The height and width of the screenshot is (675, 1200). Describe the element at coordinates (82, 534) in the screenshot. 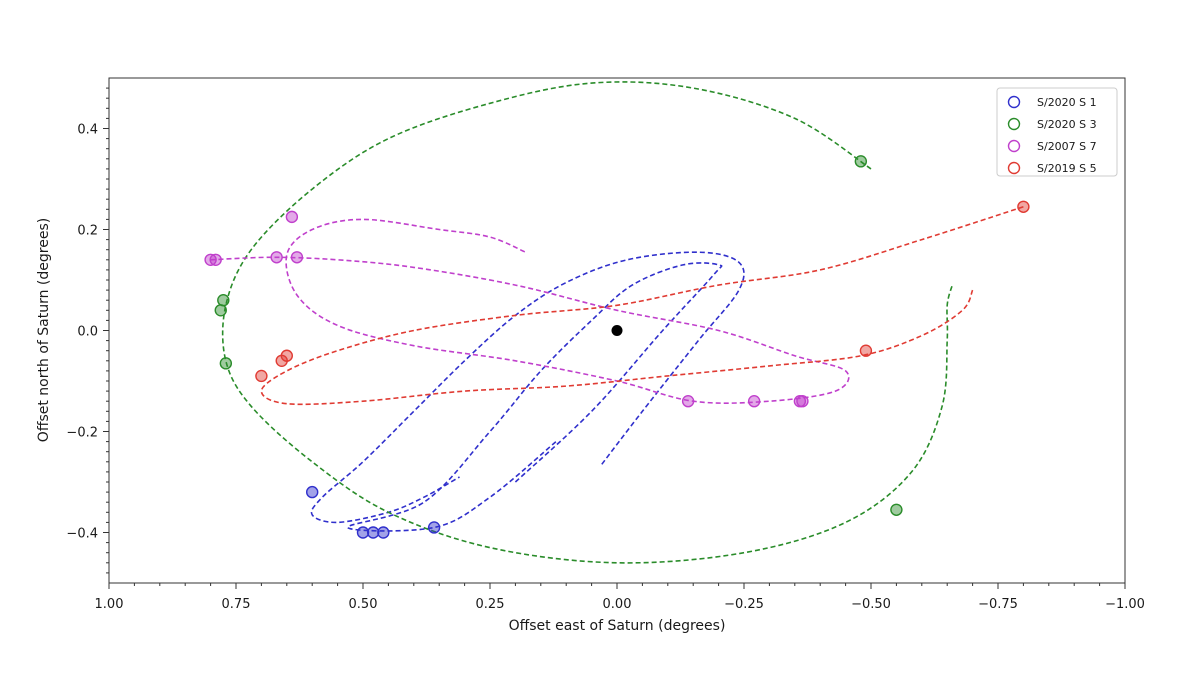

I see `y-tick-label: −0.4` at that location.